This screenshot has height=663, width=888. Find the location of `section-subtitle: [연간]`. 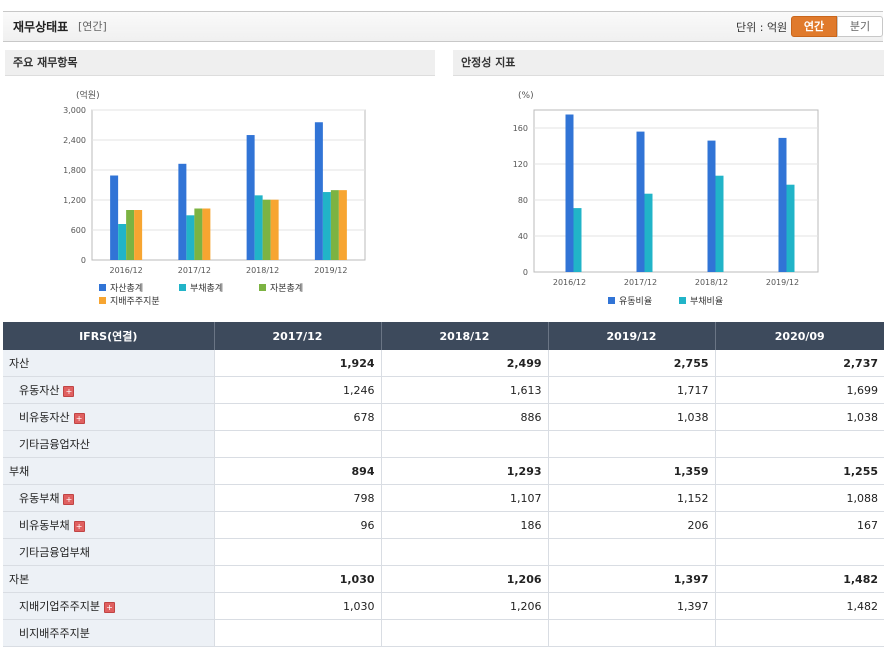

section-subtitle: [연간] is located at coordinates (92, 26).